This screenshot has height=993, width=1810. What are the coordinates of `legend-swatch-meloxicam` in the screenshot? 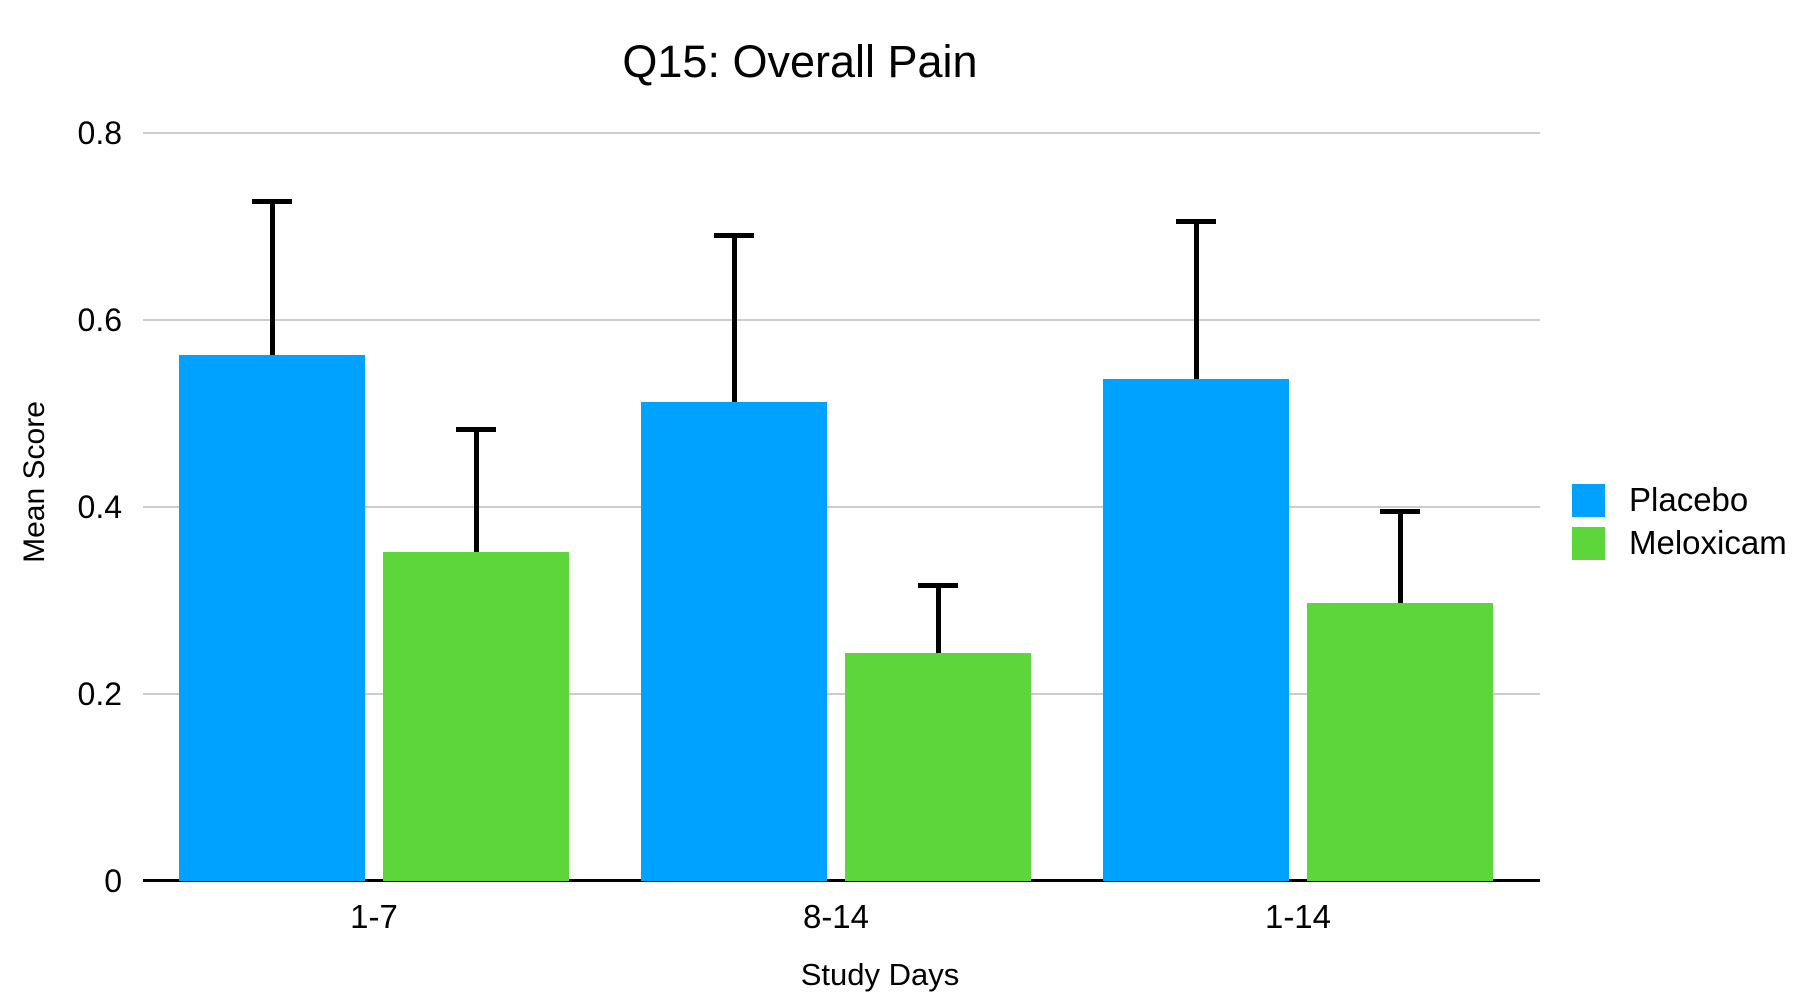 It's located at (1588, 543).